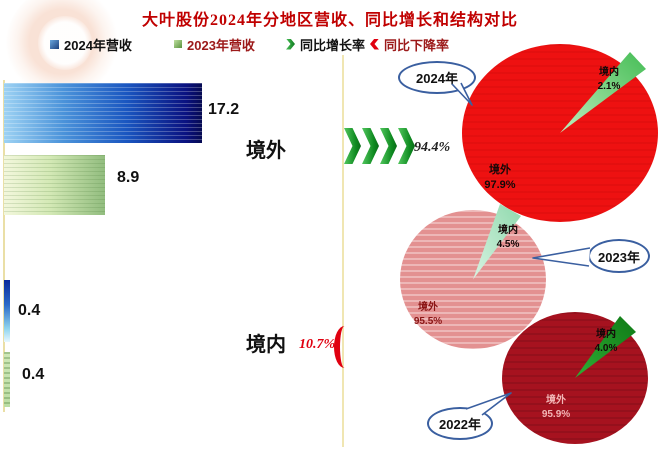 This screenshot has height=452, width=660. I want to click on legend-item-2023-revenue: 2023年营收, so click(214, 44).